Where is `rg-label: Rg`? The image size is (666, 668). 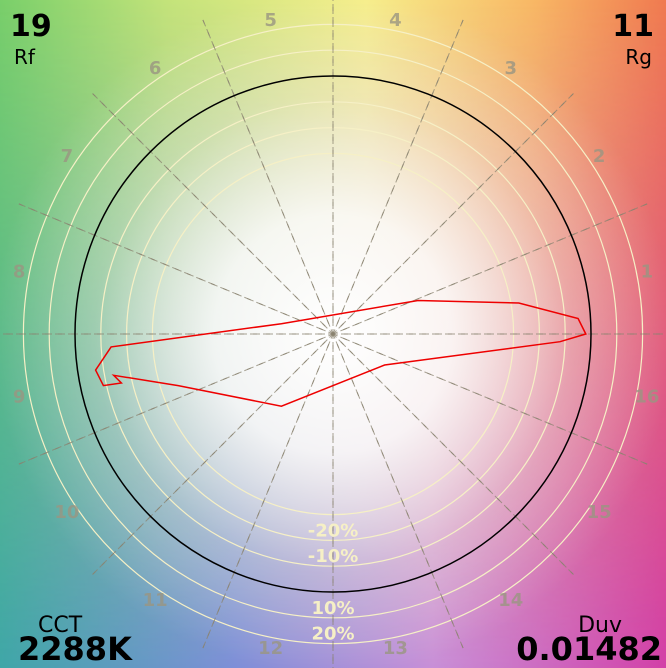
rg-label: Rg is located at coordinates (638, 57).